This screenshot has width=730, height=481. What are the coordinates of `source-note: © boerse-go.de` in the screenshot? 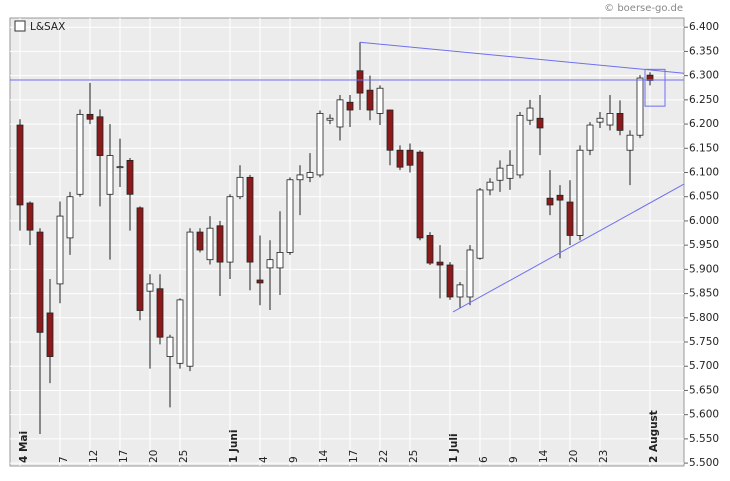 It's located at (643, 8).